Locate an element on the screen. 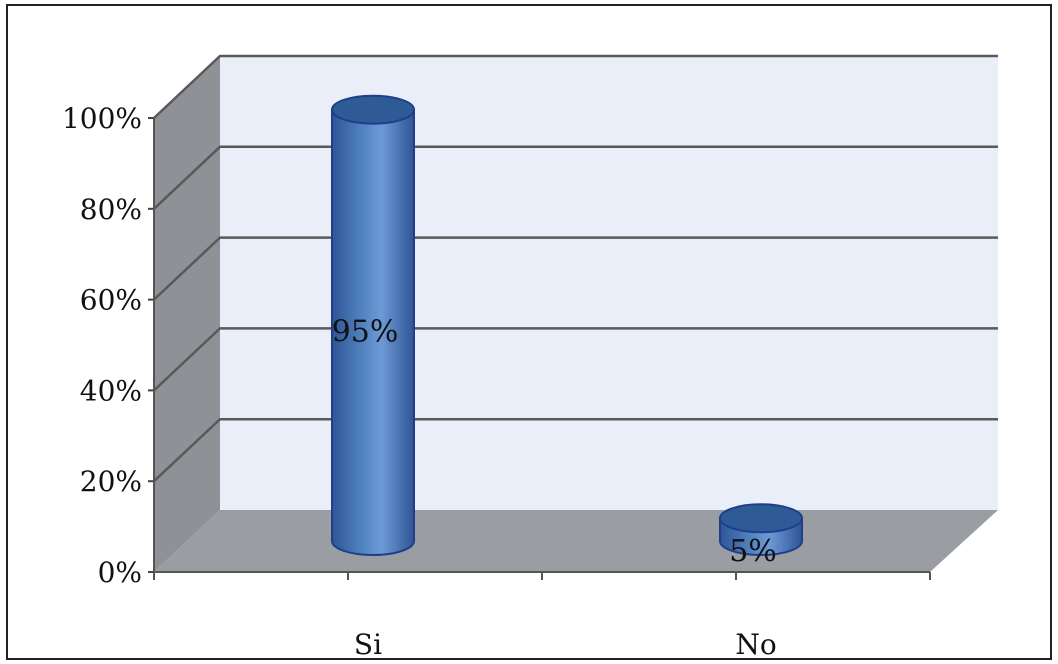  bar-no is located at coordinates (761, 529).